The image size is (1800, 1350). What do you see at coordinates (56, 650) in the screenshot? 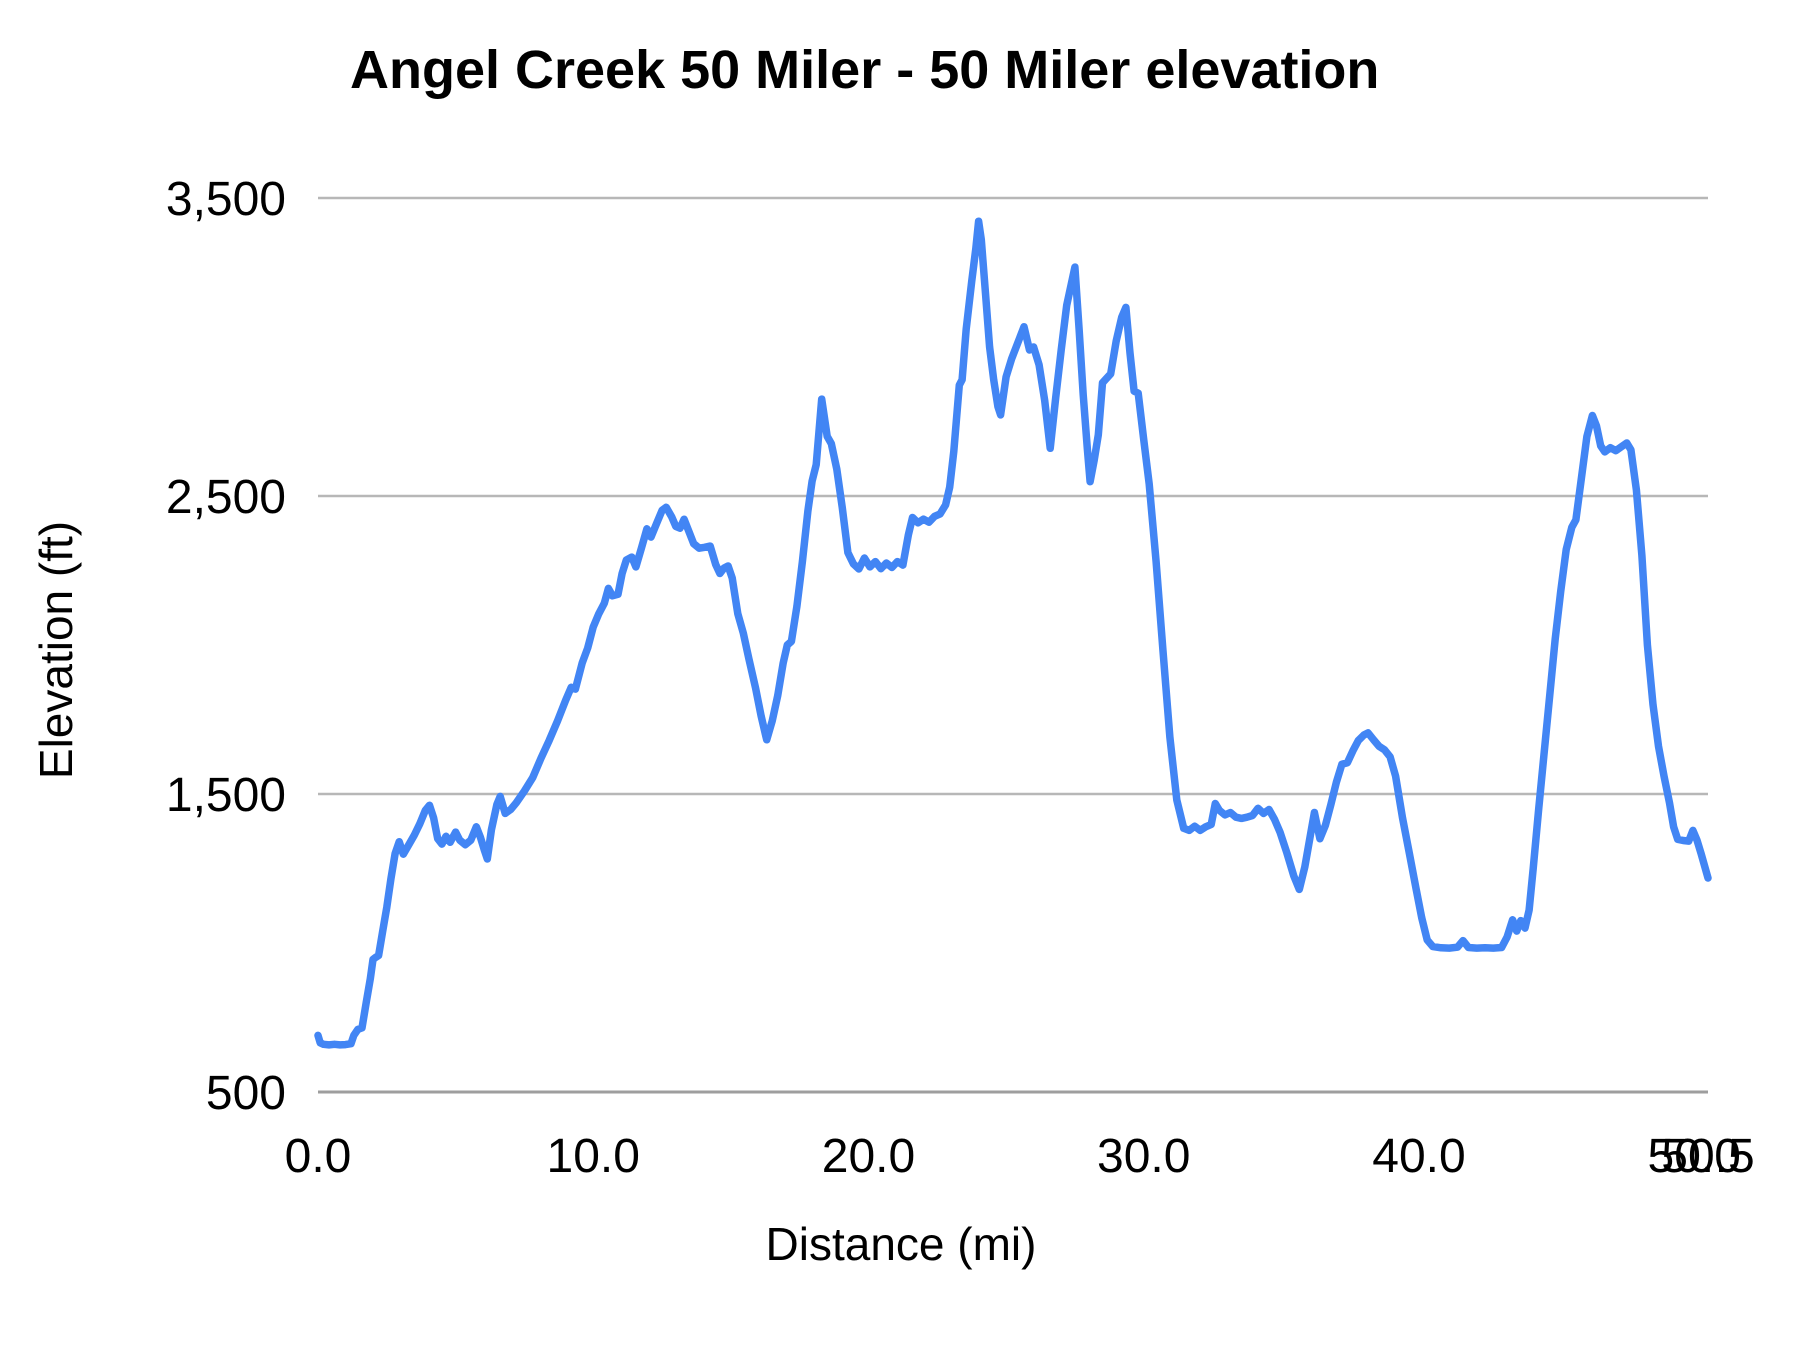
I see `y-axis-title: Elevation (ft)` at bounding box center [56, 650].